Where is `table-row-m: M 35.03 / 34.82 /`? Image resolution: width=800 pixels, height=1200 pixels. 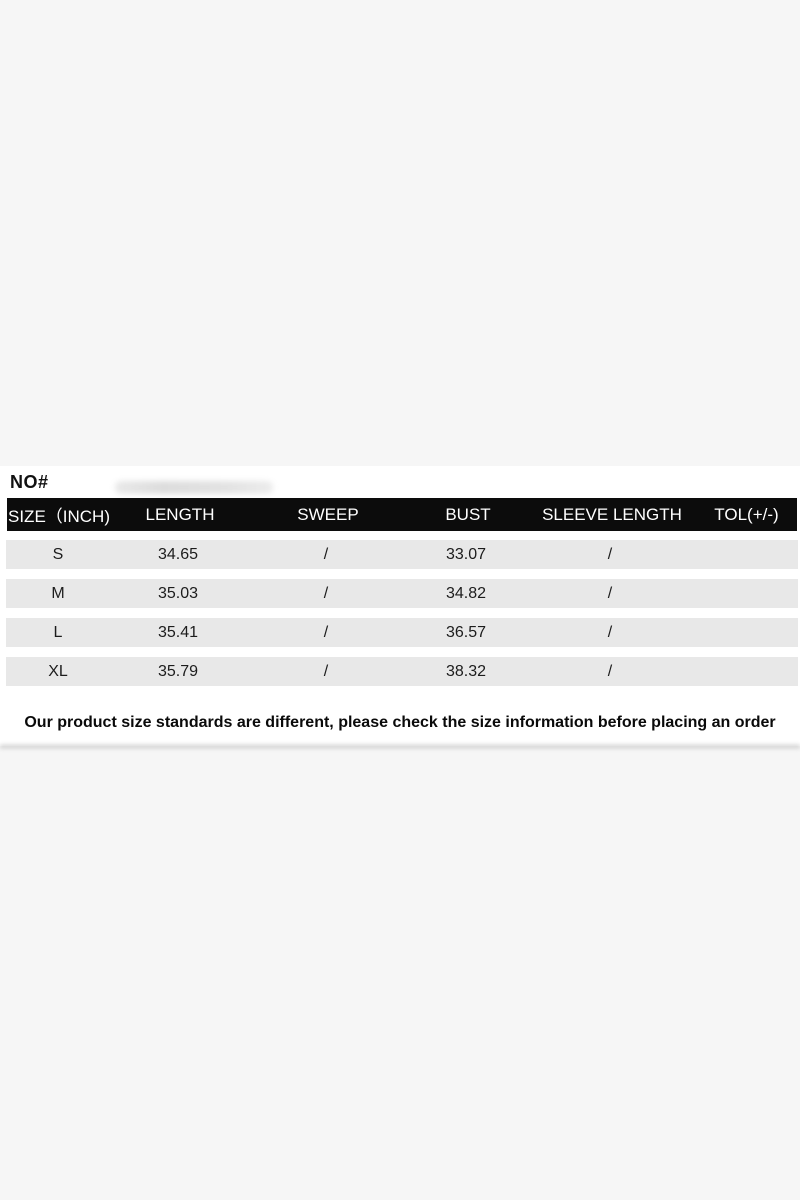 table-row-m: M 35.03 / 34.82 / is located at coordinates (402, 593).